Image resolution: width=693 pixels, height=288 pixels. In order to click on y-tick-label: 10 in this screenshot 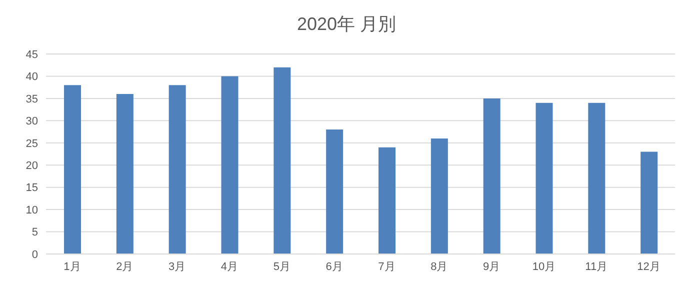, I will do `click(32, 210)`.